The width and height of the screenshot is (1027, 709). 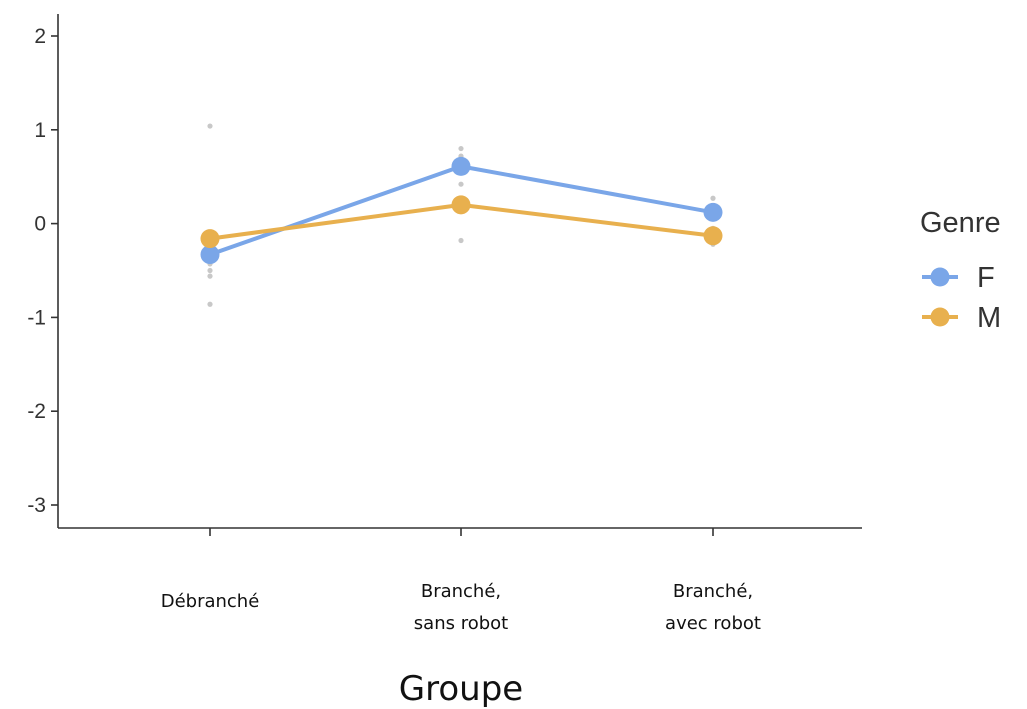 What do you see at coordinates (40, 36) in the screenshot?
I see `y-tick-label: 2` at bounding box center [40, 36].